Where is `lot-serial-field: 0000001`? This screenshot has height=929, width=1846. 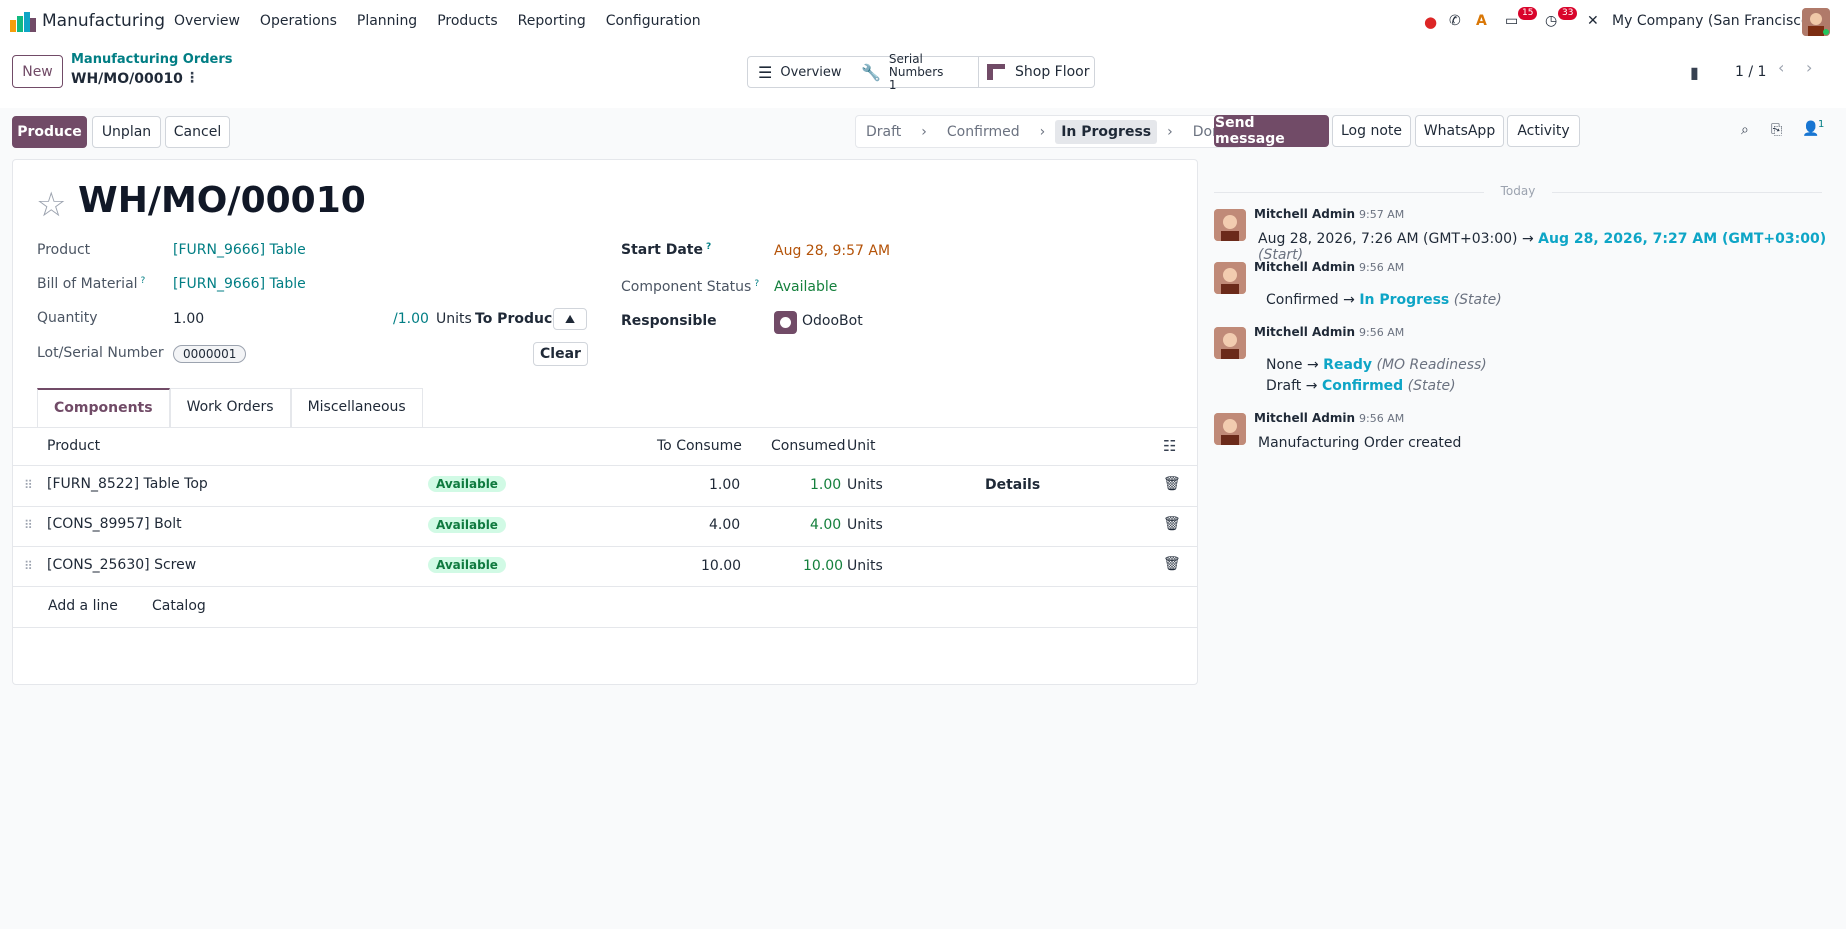
lot-serial-field: 0000001 is located at coordinates (210, 354).